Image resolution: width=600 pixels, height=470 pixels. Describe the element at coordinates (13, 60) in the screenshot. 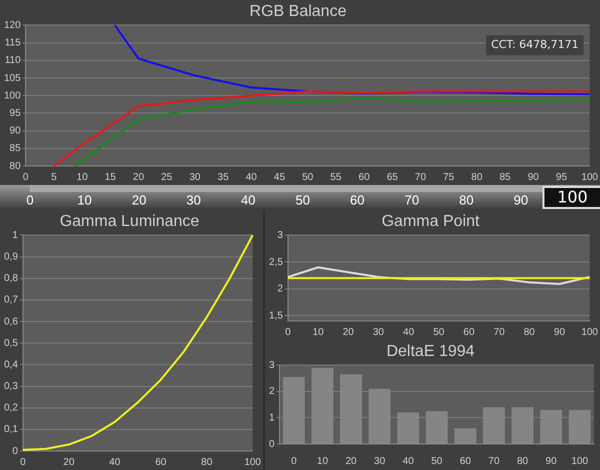

I see `y-tick-label: 110` at that location.